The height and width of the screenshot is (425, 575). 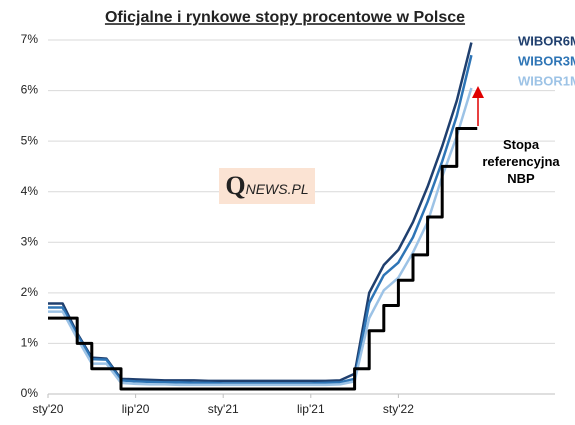 What do you see at coordinates (136, 409) in the screenshot?
I see `x-tick-label: lip'20` at bounding box center [136, 409].